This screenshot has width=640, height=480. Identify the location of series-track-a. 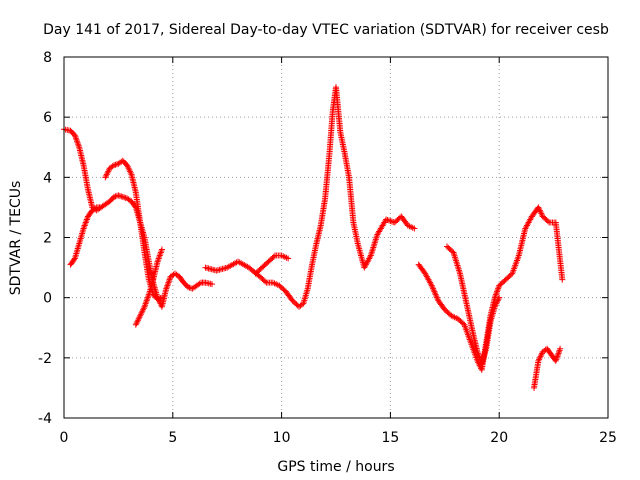
(138, 218).